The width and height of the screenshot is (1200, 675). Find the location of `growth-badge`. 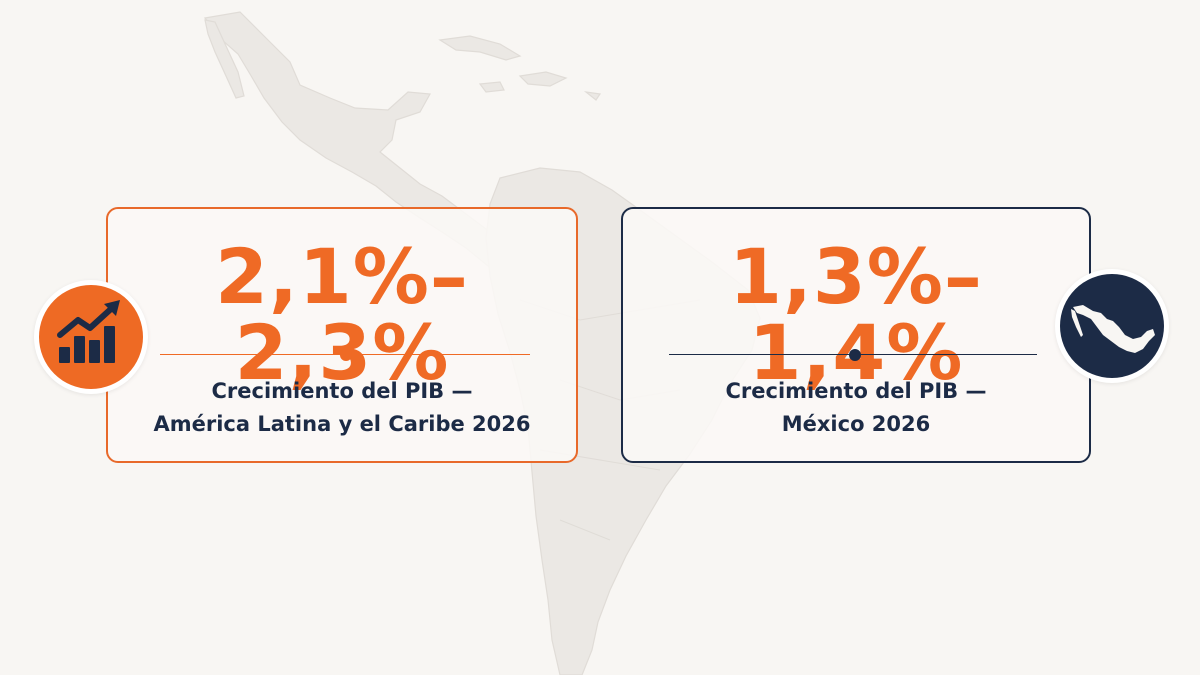

growth-badge is located at coordinates (91, 337).